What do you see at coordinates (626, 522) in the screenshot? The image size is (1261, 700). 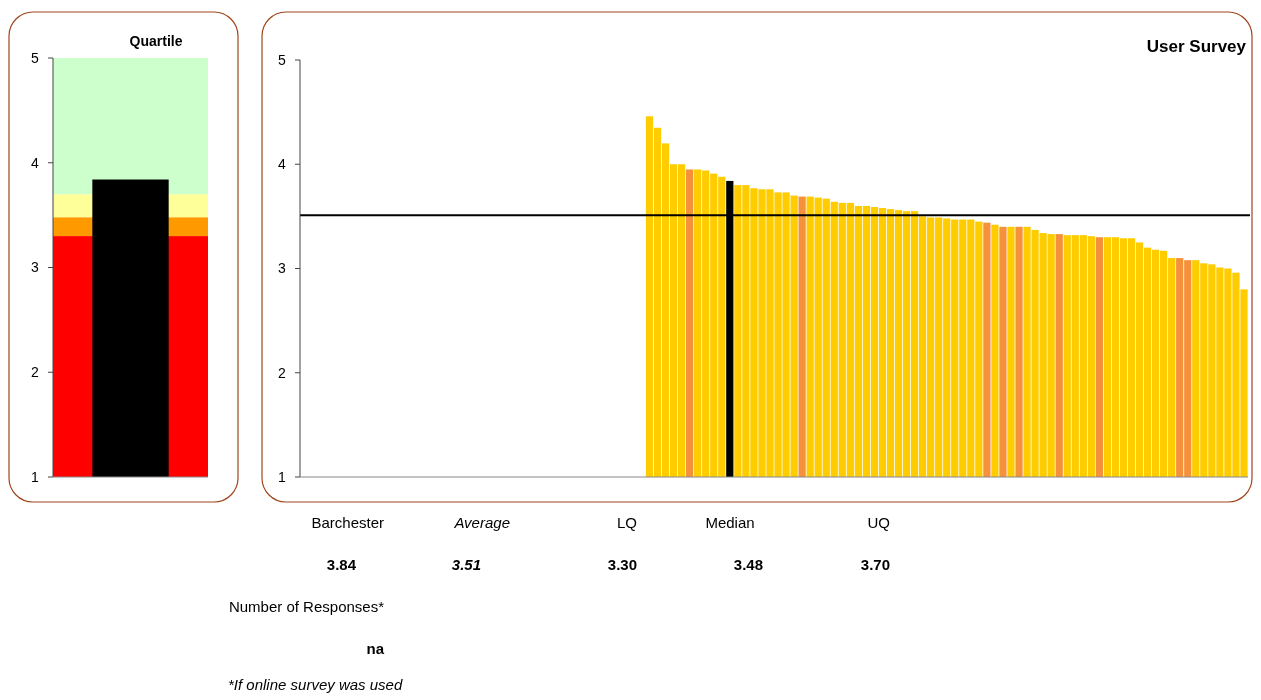 I see `text: LQ` at bounding box center [626, 522].